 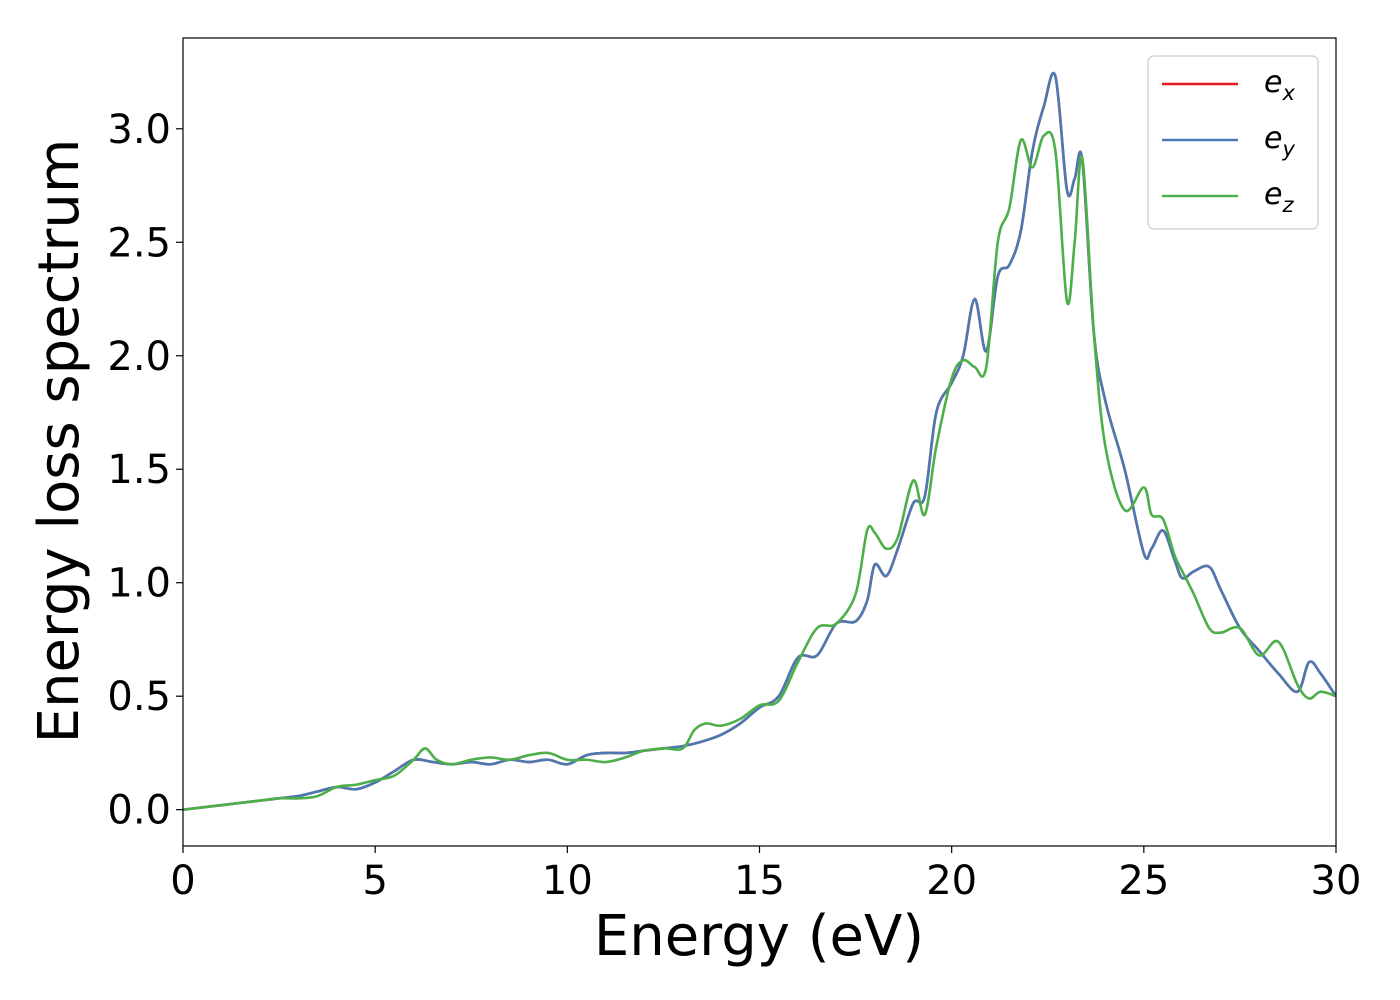 What do you see at coordinates (139, 584) in the screenshot?
I see `y-tick-label: 1.0` at bounding box center [139, 584].